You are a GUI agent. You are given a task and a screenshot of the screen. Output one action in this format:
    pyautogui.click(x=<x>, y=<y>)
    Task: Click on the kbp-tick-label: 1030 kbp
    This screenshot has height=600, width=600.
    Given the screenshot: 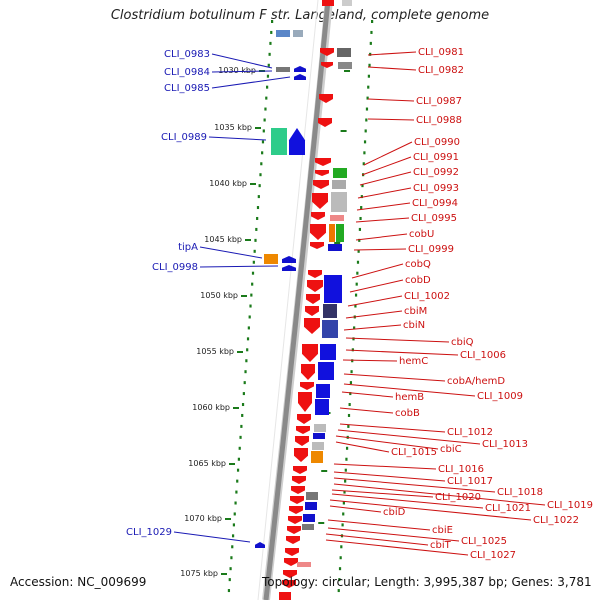 What is the action you would take?
    pyautogui.click(x=237, y=70)
    